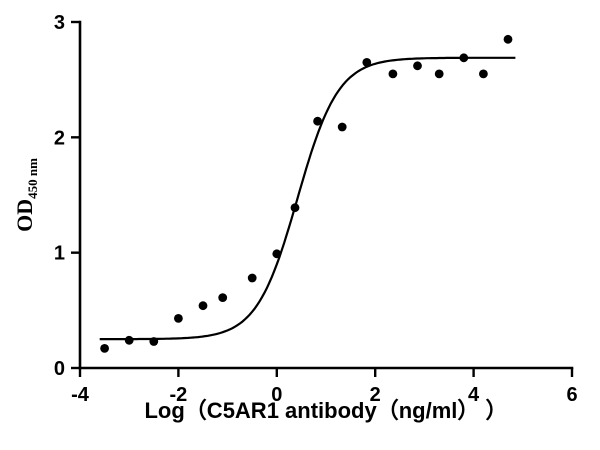  What do you see at coordinates (474, 395) in the screenshot?
I see `x-tick-label: 4` at bounding box center [474, 395].